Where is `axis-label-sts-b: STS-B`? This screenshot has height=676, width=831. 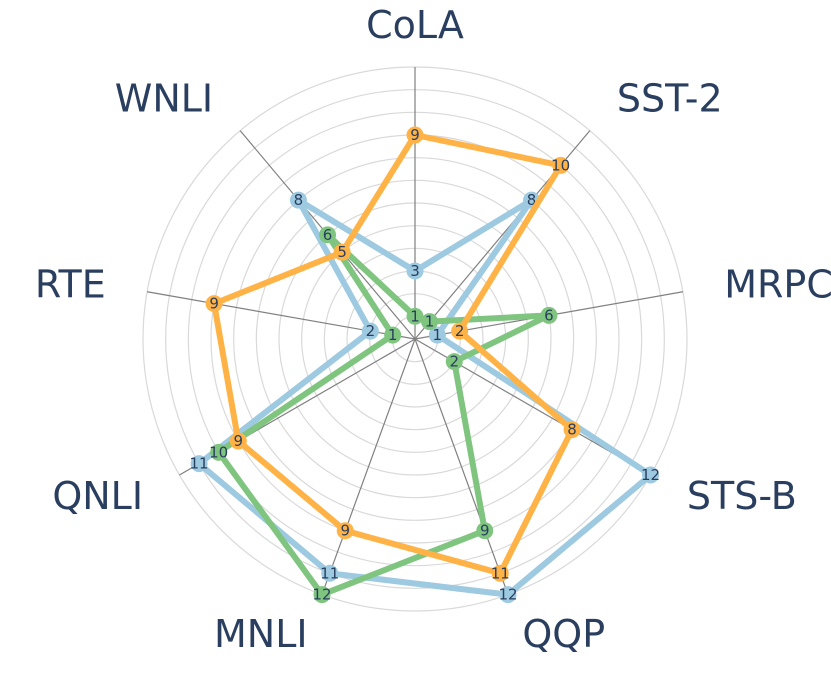 axis-label-sts-b: STS-B is located at coordinates (742, 496).